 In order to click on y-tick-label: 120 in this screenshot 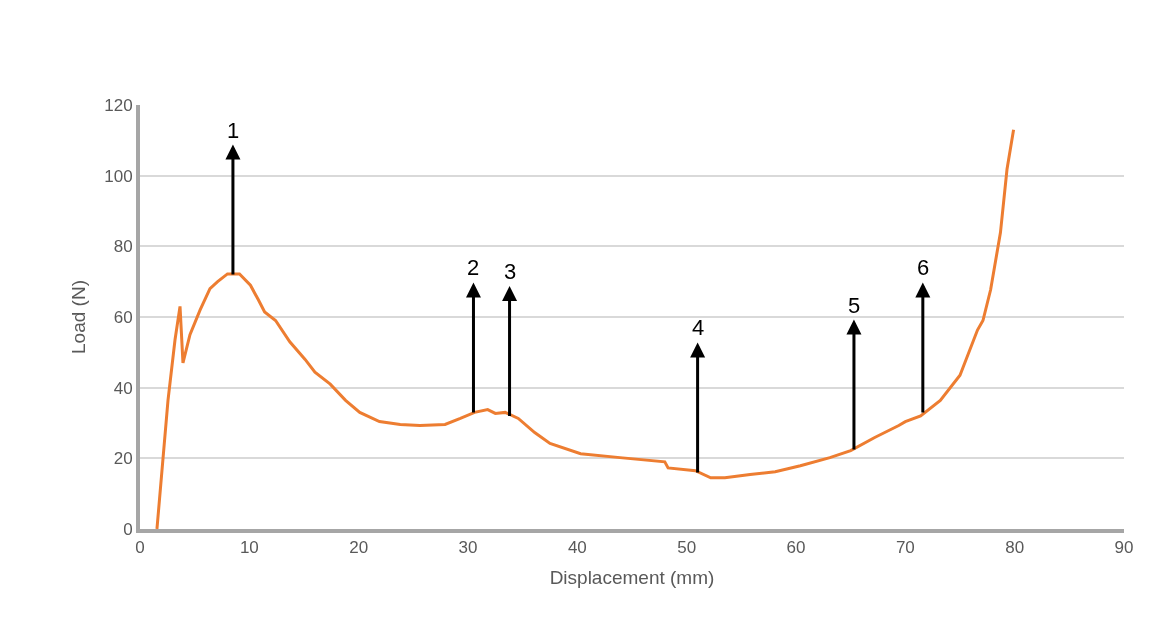, I will do `click(118, 105)`.